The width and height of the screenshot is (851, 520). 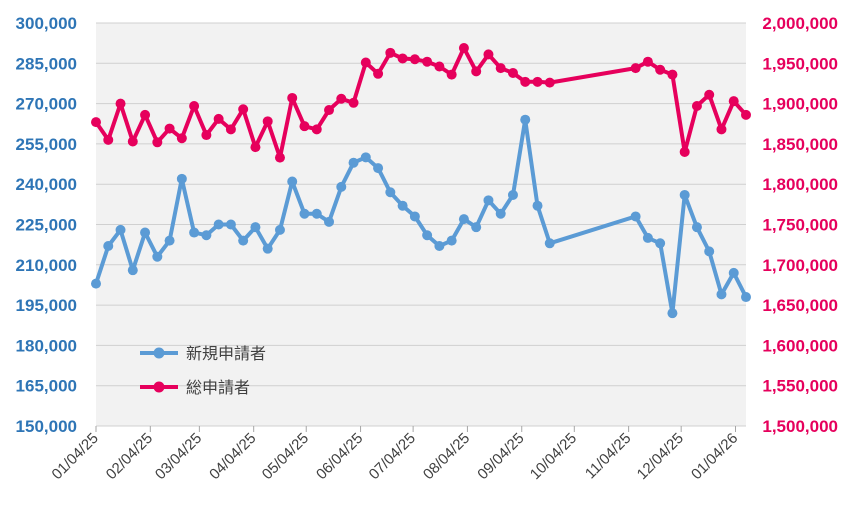 What do you see at coordinates (800, 345) in the screenshot?
I see `y-right-tick-label: 1,600,000` at bounding box center [800, 345].